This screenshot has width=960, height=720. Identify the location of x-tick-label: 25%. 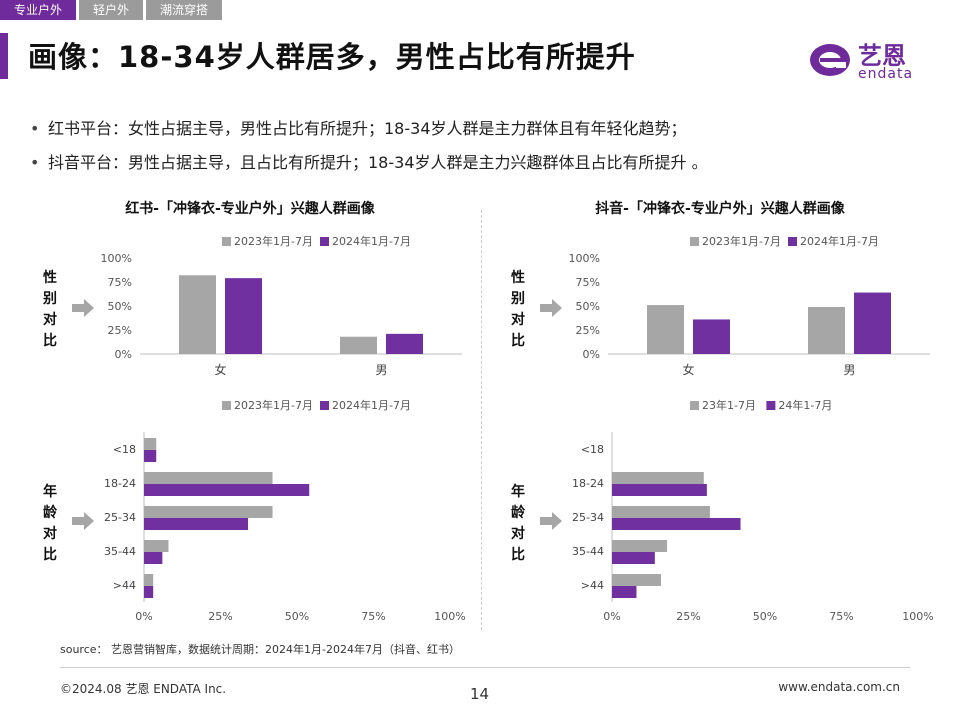
(688, 616).